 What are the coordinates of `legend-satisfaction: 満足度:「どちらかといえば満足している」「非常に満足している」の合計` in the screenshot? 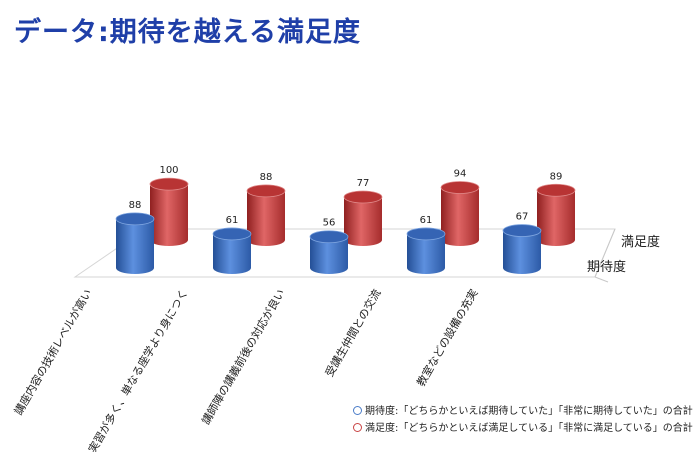 It's located at (523, 426).